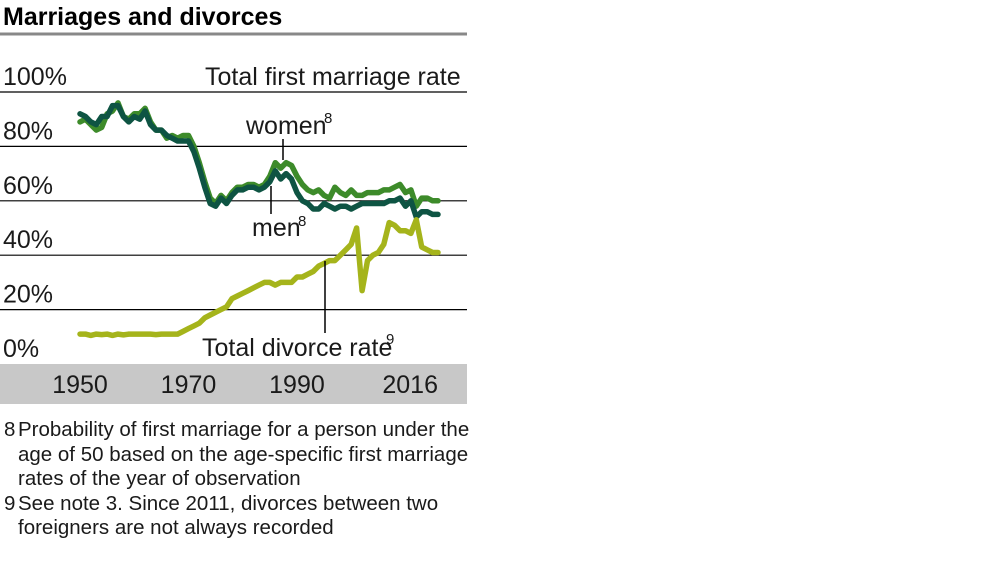 The height and width of the screenshot is (562, 1004). I want to click on marriage-rate-label: Total first marriage rate, so click(333, 77).